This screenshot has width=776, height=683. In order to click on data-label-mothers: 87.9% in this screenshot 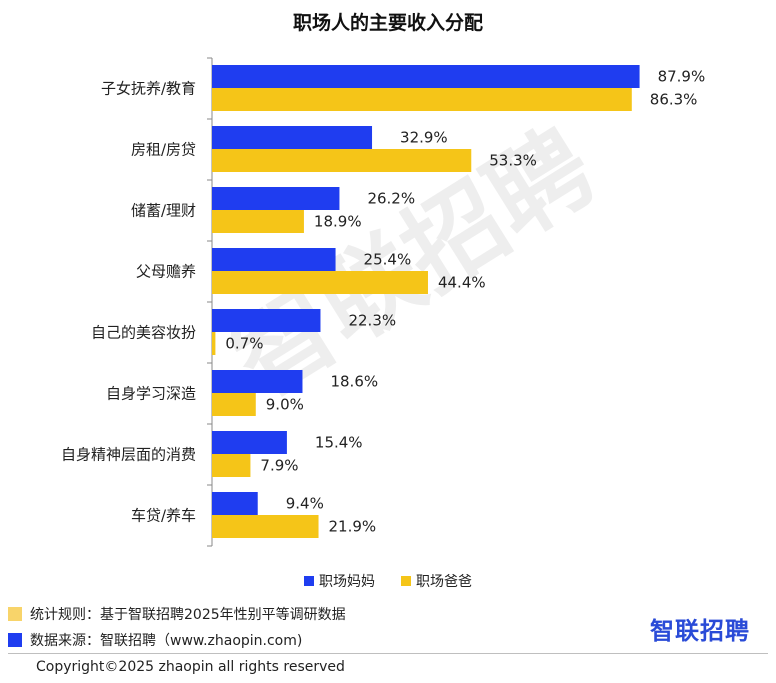, I will do `click(682, 77)`.